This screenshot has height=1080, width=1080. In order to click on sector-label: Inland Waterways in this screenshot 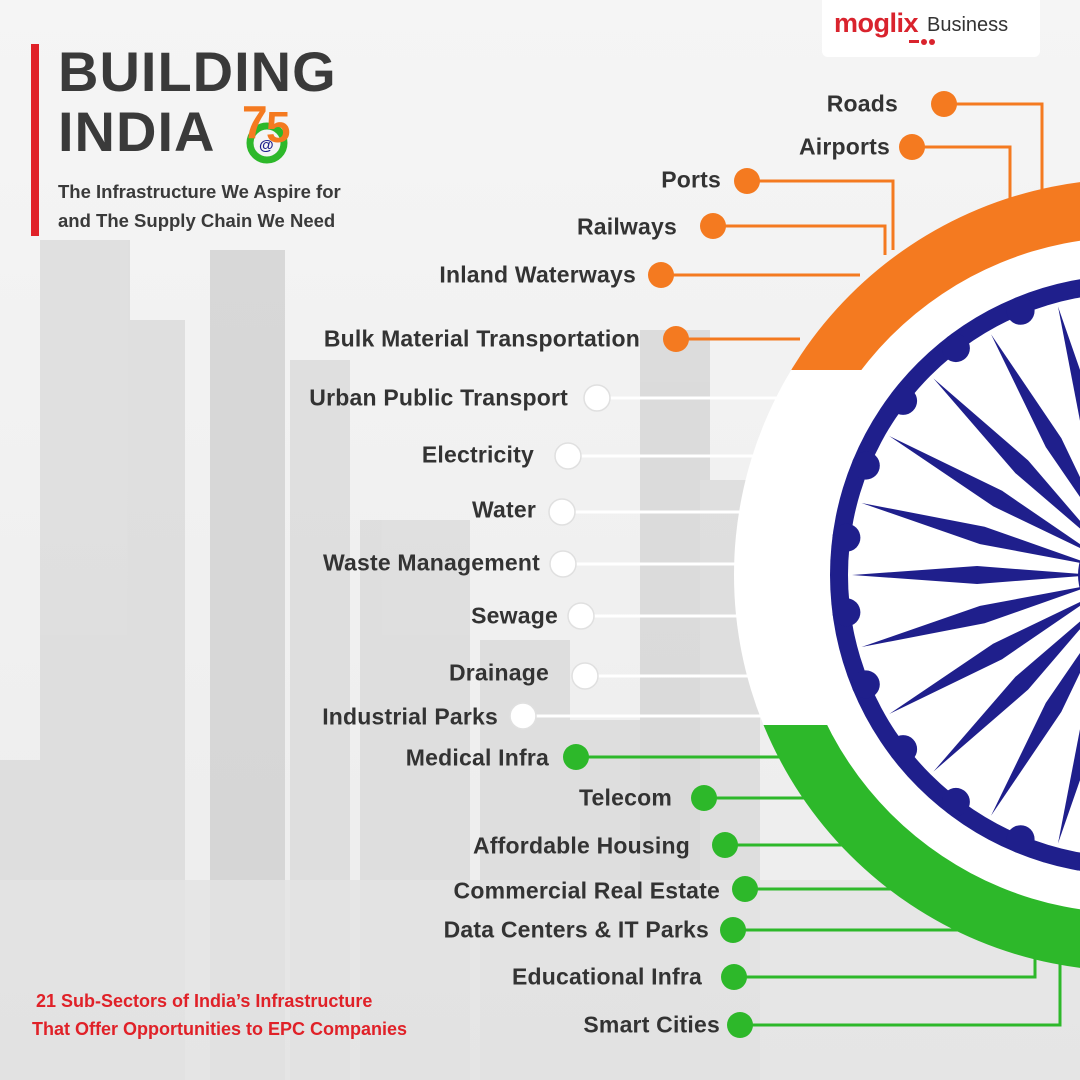, I will do `click(537, 274)`.